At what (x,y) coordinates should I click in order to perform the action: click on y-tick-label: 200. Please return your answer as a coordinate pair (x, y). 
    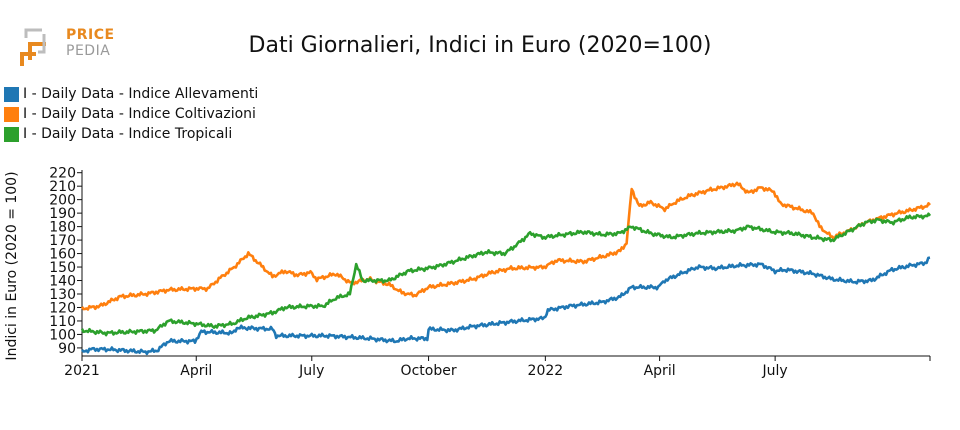
    Looking at the image, I should click on (62, 201).